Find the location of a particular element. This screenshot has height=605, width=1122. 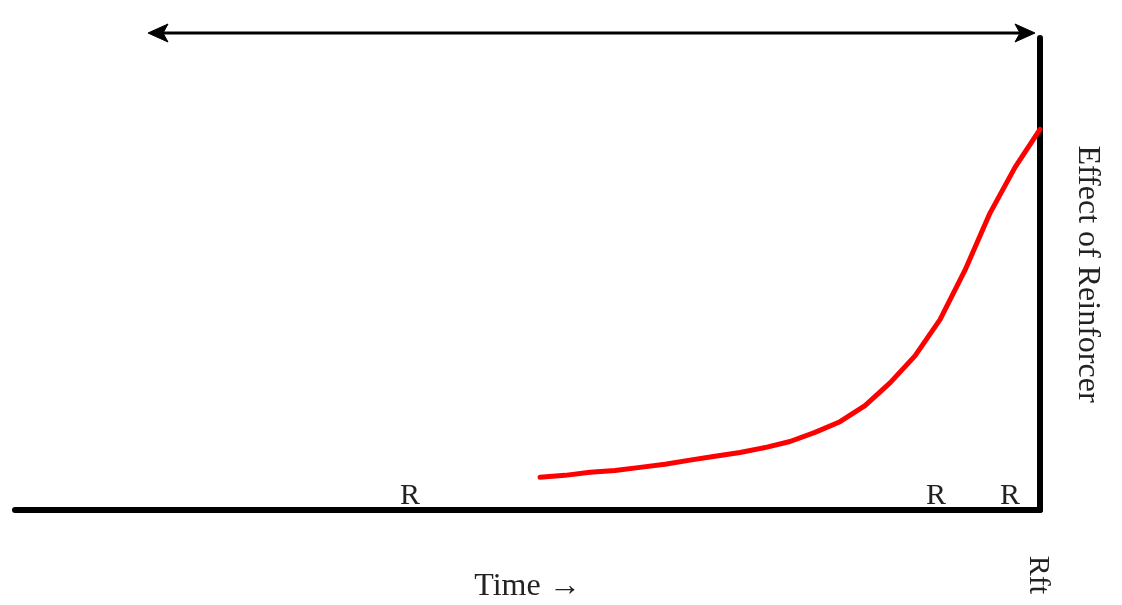

text: Rft is located at coordinates (1040, 575).